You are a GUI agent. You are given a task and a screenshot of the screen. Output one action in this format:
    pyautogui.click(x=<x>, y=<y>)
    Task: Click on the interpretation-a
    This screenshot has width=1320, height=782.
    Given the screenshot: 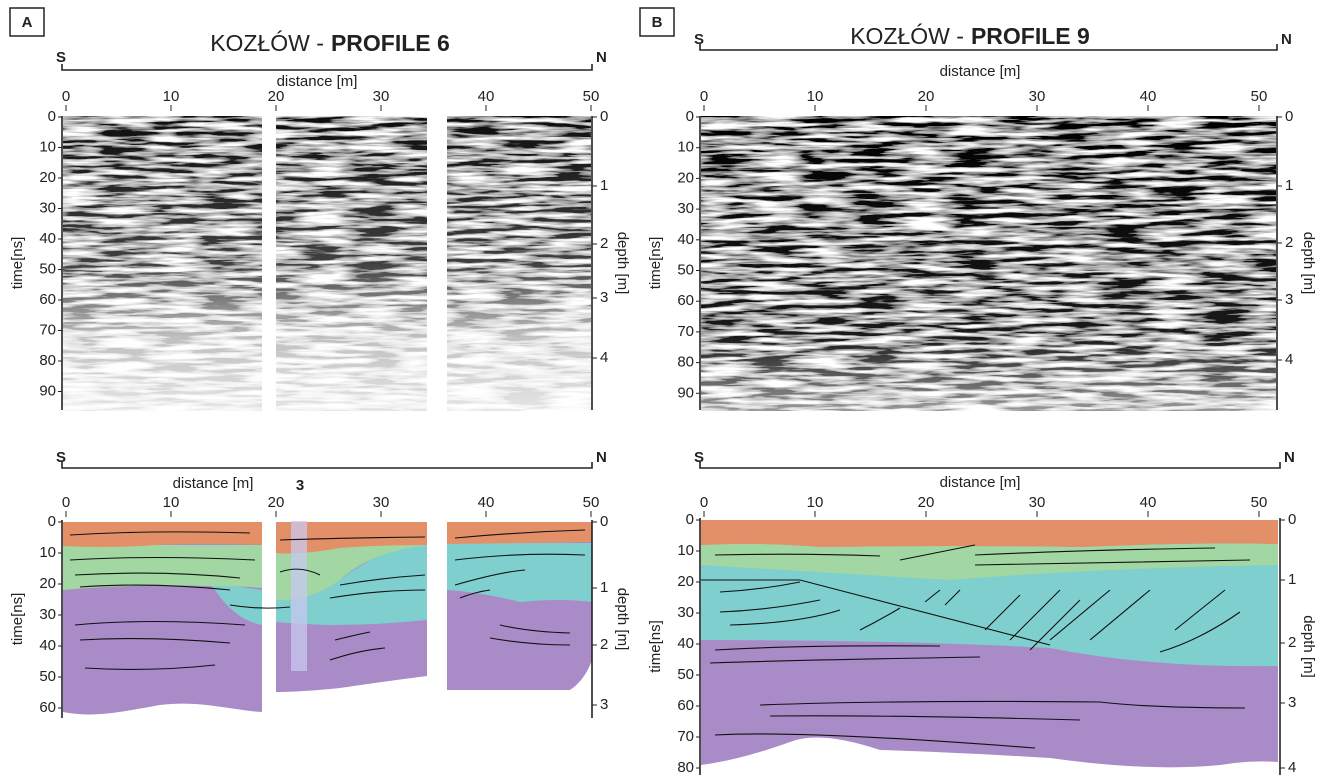 What is the action you would take?
    pyautogui.click(x=327, y=618)
    